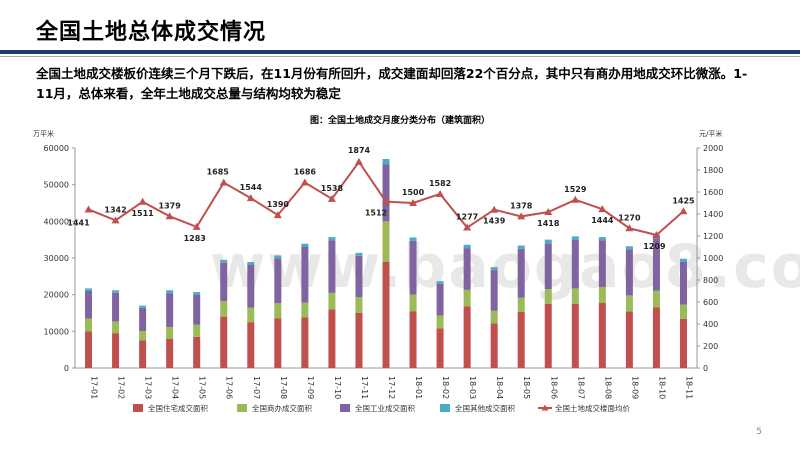 This screenshot has height=450, width=800. What do you see at coordinates (553, 387) in the screenshot?
I see `x-tick-label: 18-06` at bounding box center [553, 387].